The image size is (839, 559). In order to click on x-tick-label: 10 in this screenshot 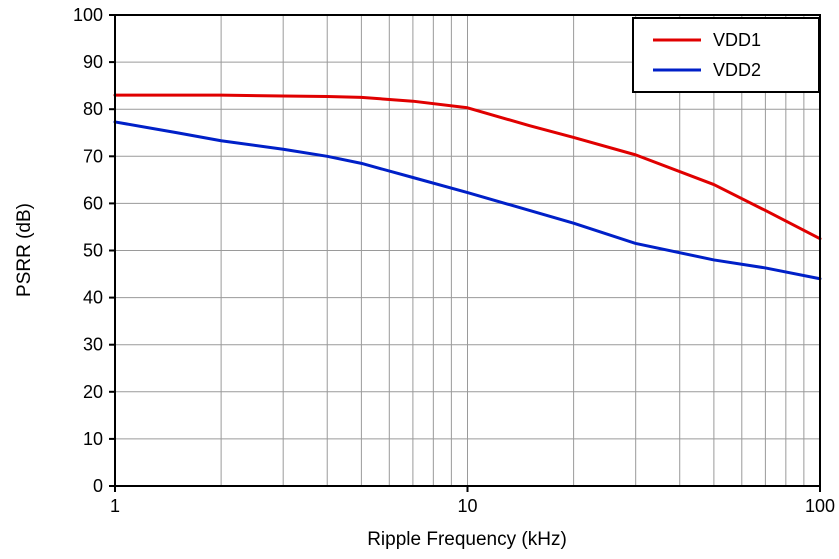, I will do `click(467, 506)`.